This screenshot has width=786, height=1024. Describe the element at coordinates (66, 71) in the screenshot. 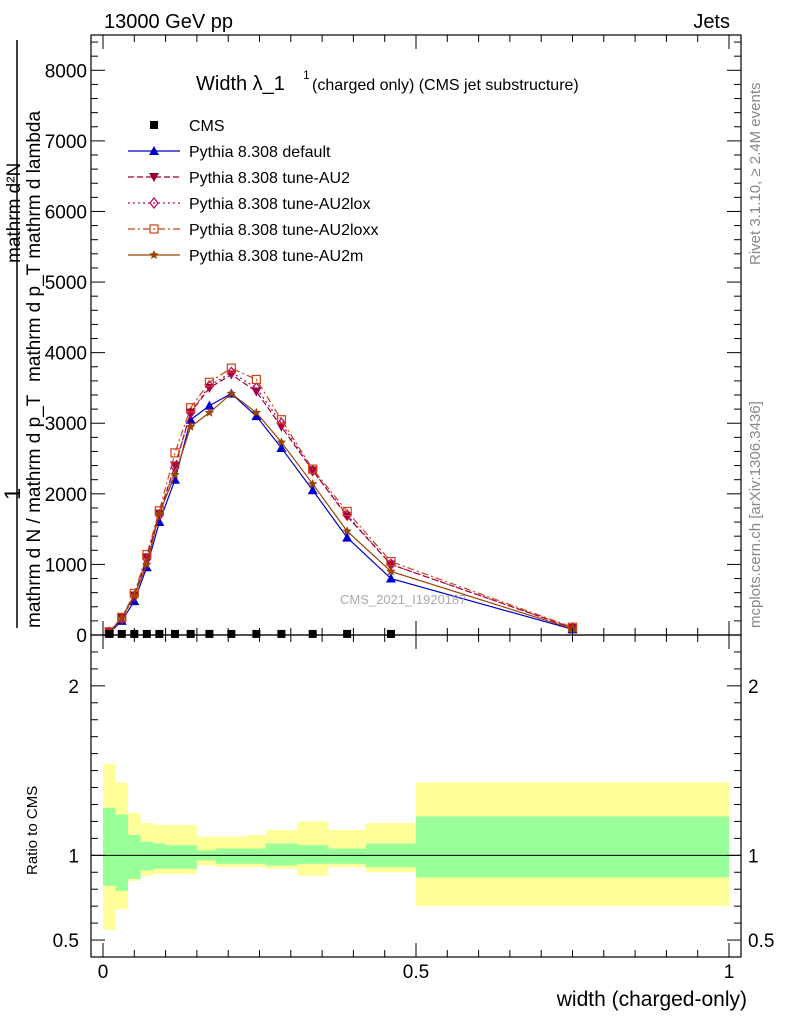

I see `main-ytick-label: 8000` at that location.